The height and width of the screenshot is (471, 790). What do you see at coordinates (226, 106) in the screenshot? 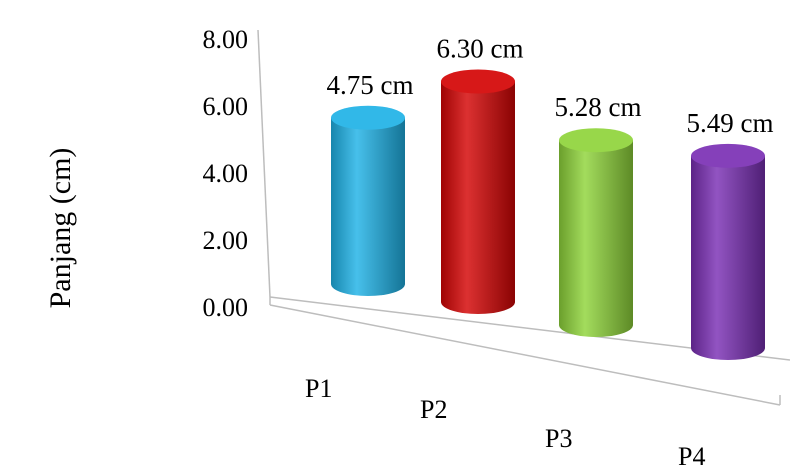
I see `y-tick-label: 6.00` at bounding box center [226, 106].